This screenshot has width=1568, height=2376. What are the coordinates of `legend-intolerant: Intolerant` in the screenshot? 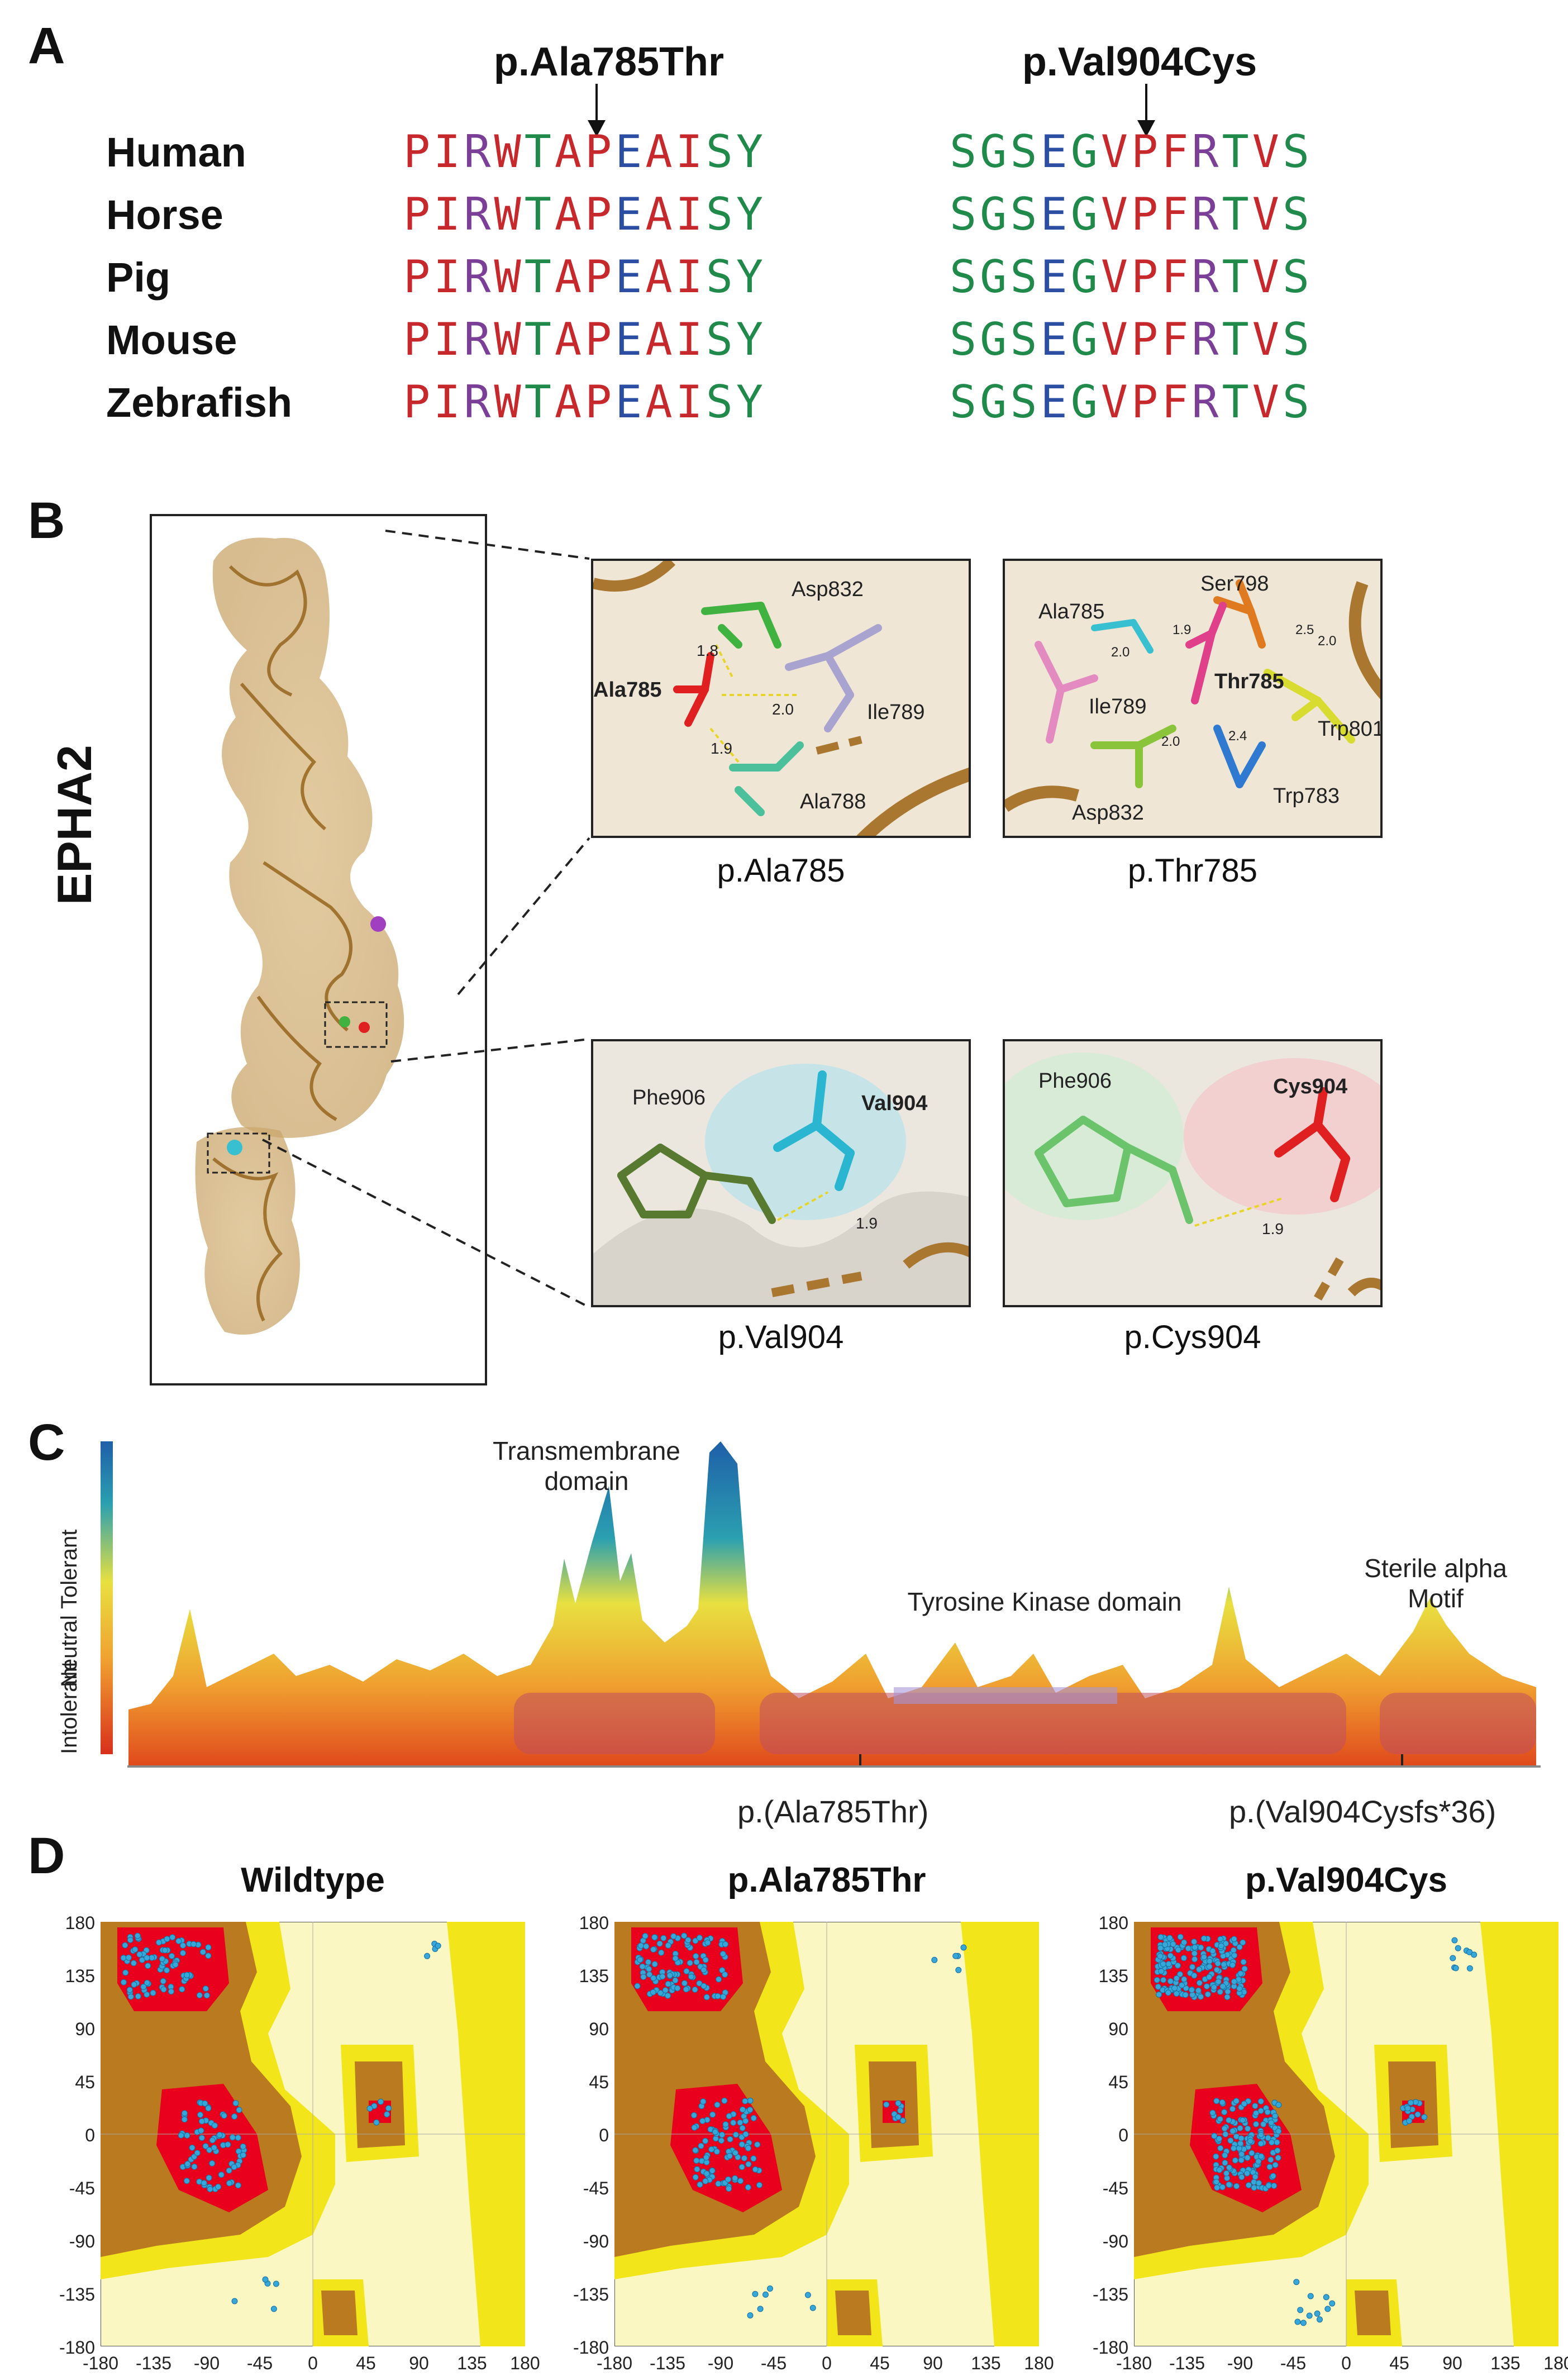 It's located at (69, 1707).